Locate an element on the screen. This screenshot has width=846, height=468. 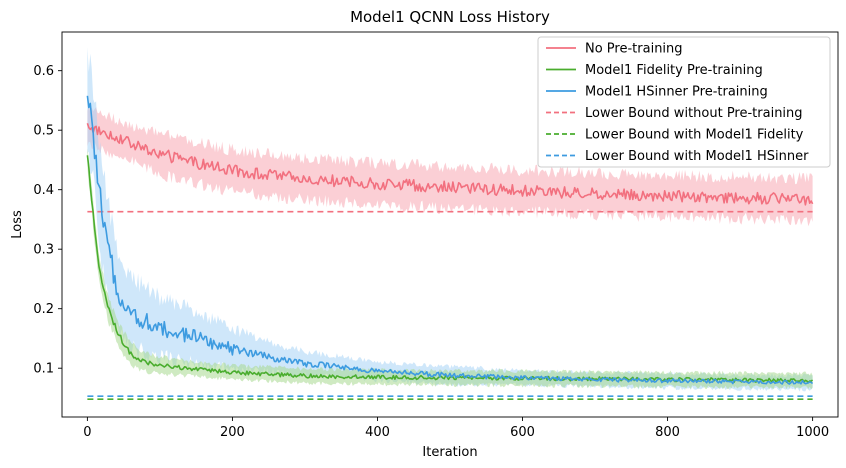
y-tick-label: 0.3 is located at coordinates (43, 250).